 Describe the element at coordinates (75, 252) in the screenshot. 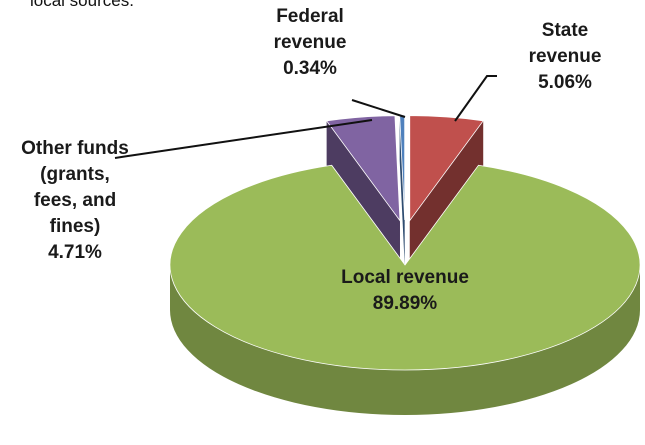

I see `value-label: 4.71%` at that location.